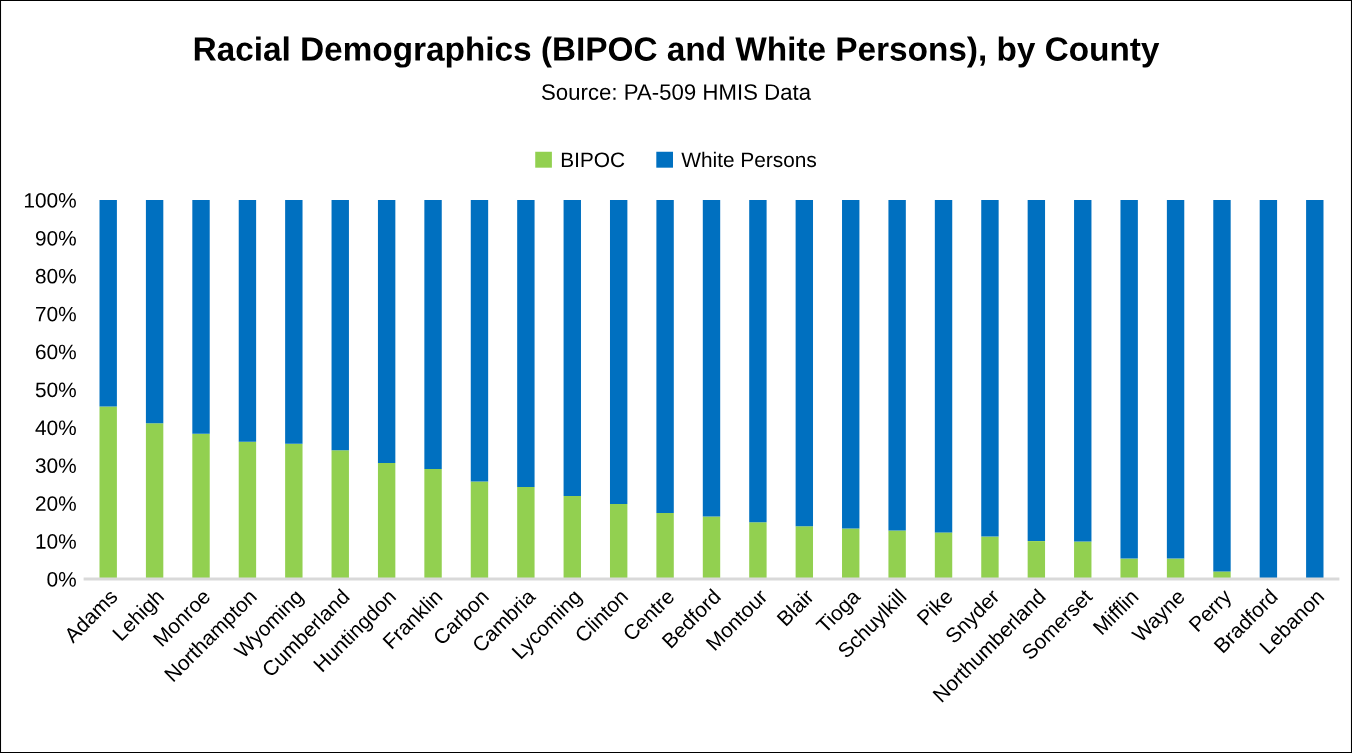 This screenshot has width=1352, height=753. What do you see at coordinates (55, 390) in the screenshot?
I see `y-tick-label: 50%` at bounding box center [55, 390].